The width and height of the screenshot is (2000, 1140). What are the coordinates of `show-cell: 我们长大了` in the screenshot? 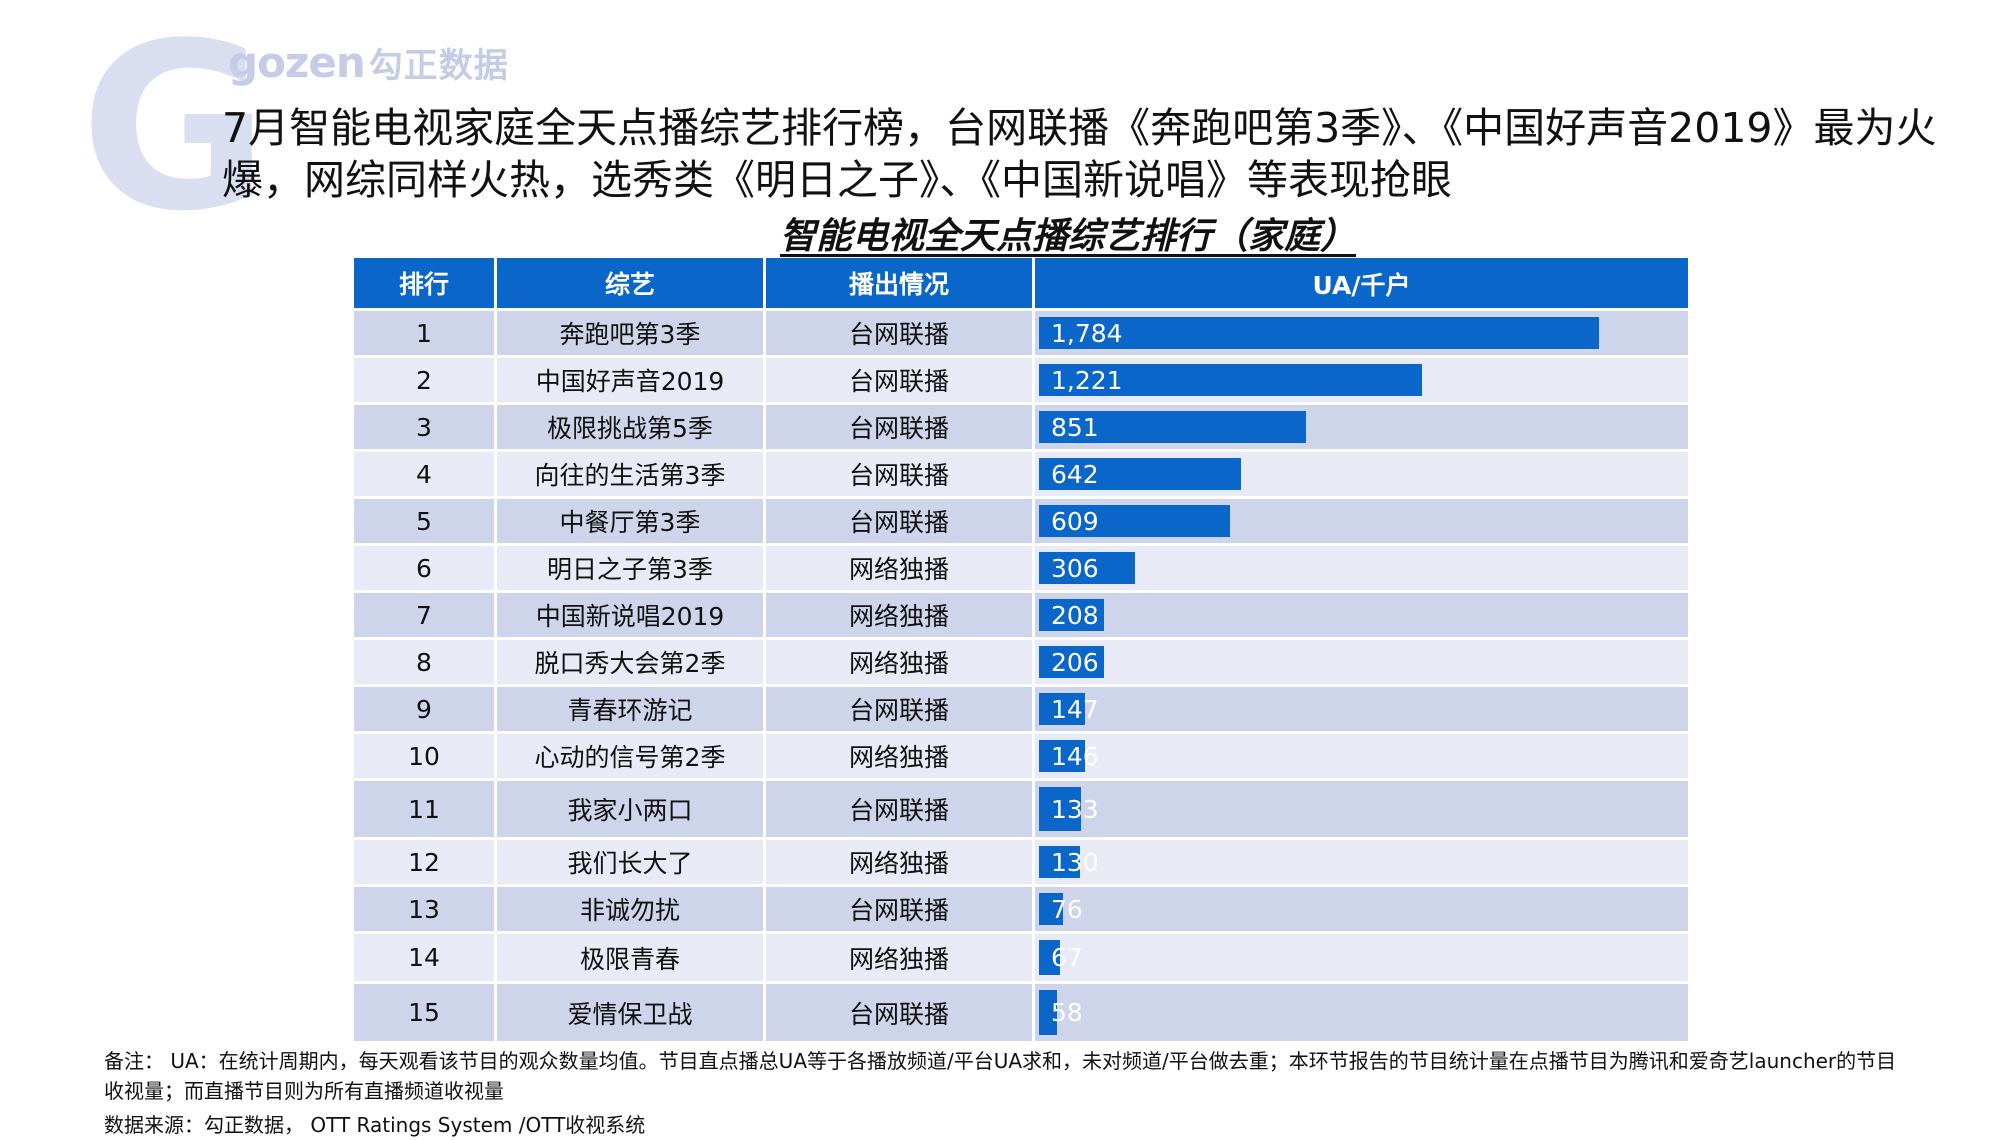 It's located at (631, 862).